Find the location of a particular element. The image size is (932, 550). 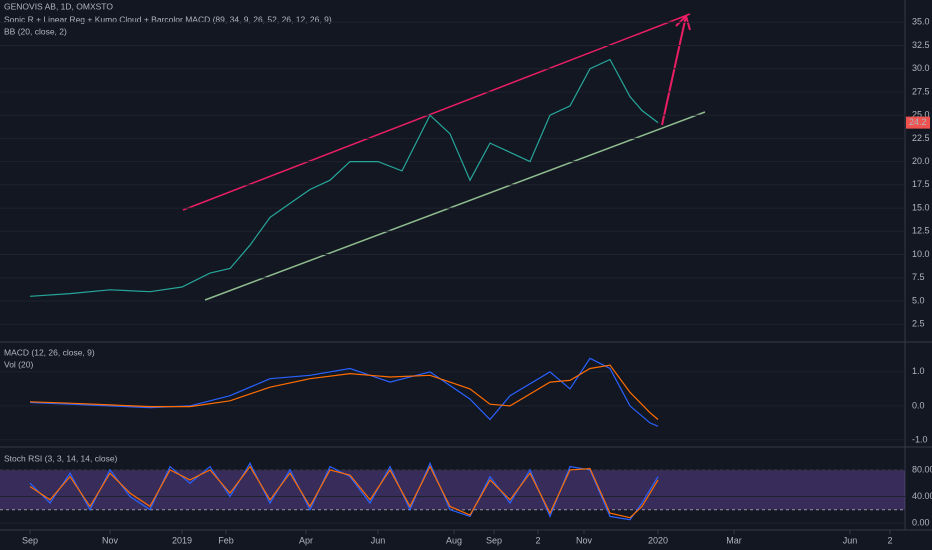

y-tick-label: 20.0 is located at coordinates (921, 161).